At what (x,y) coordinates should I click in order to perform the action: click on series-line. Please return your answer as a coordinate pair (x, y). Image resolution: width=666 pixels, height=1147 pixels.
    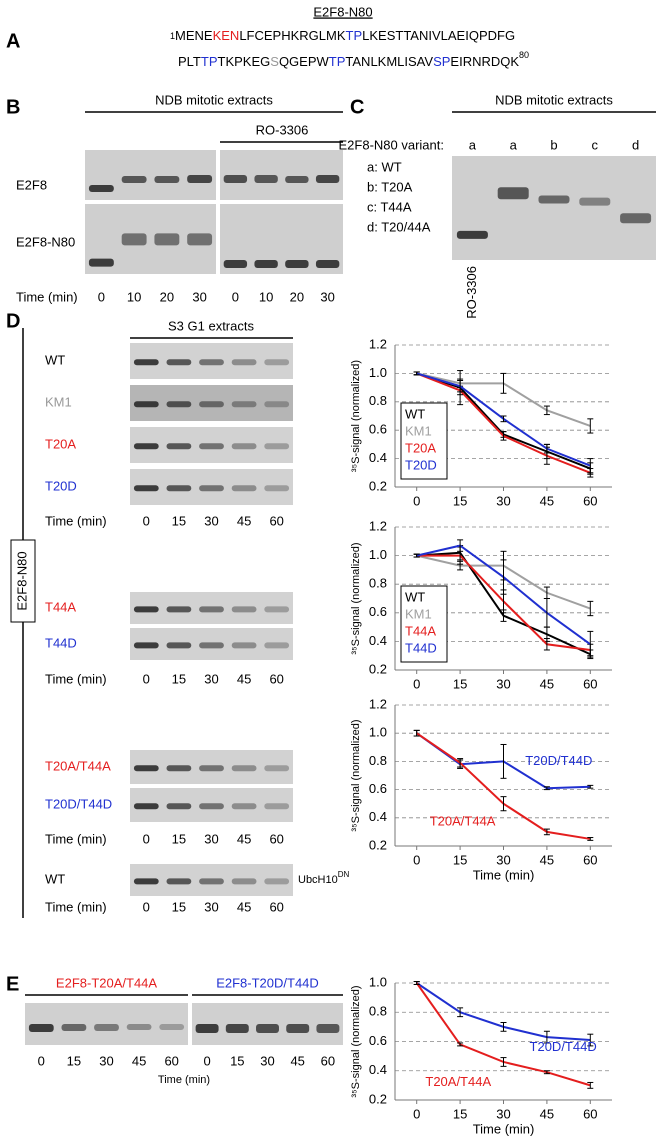
    Looking at the image, I should click on (503, 1034).